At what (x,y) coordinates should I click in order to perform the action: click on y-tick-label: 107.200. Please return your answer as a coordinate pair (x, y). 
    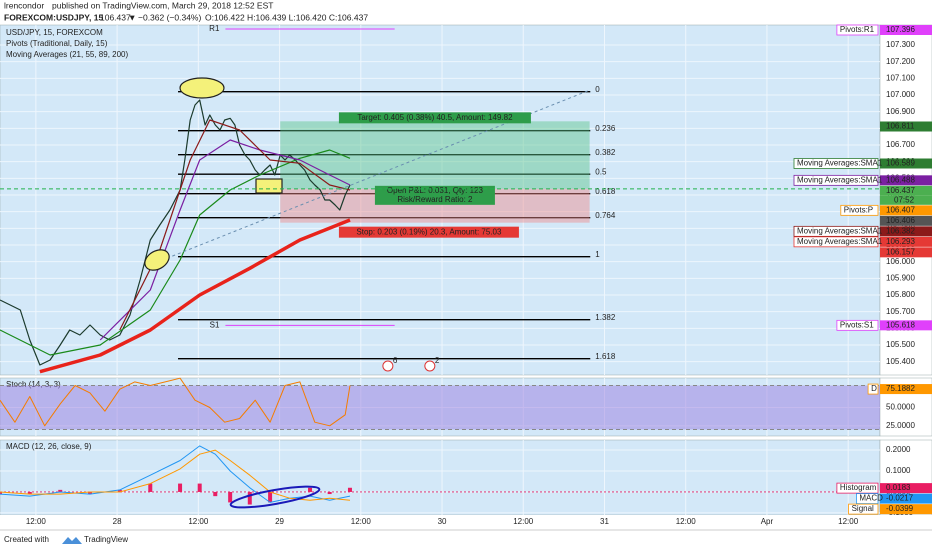
    Looking at the image, I should click on (900, 61).